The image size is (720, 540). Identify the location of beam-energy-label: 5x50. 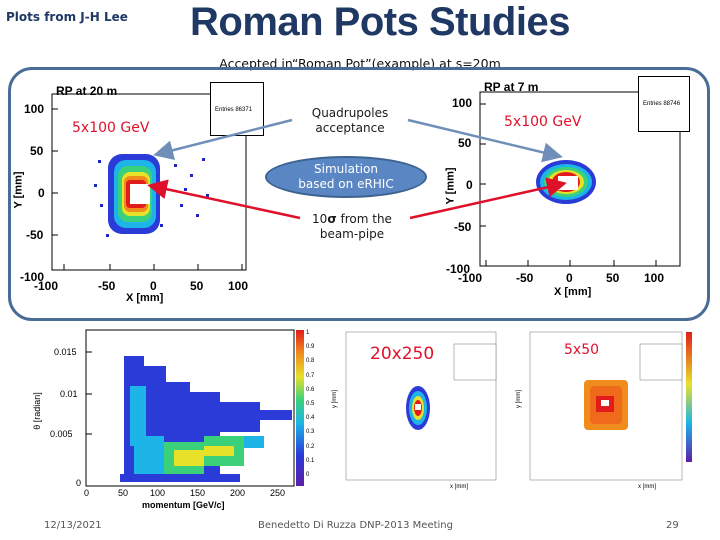
(582, 350).